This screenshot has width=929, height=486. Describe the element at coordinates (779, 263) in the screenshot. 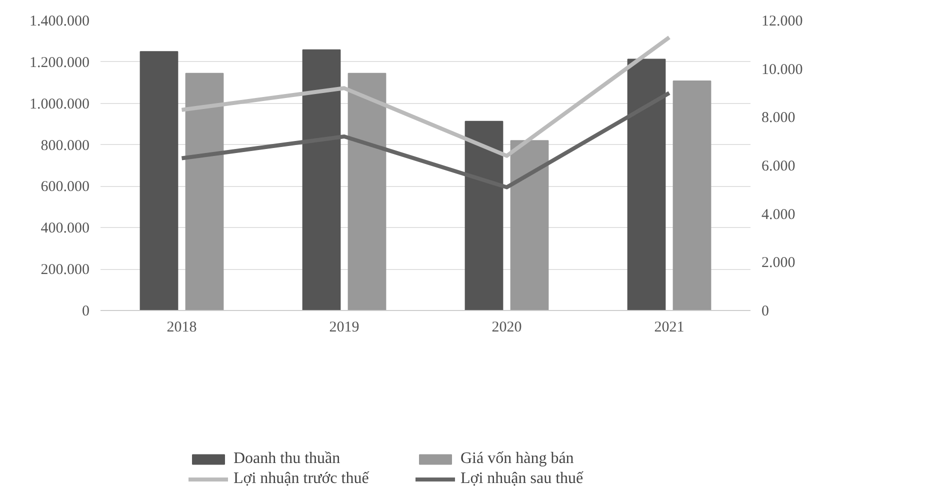

I see `y2-tick-label: 2.000` at that location.